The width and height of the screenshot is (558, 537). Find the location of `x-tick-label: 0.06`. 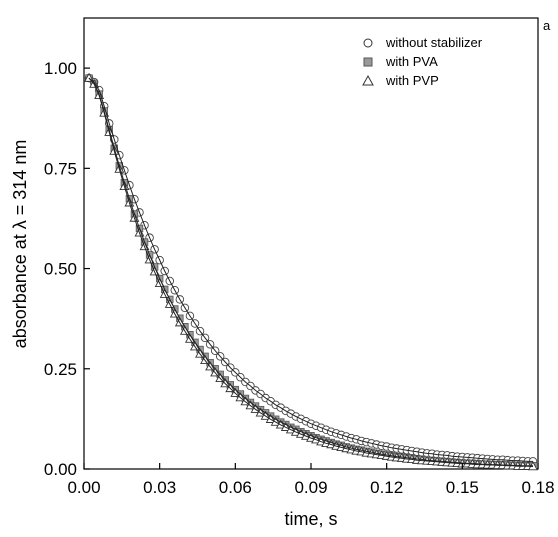

x-tick-label: 0.06 is located at coordinates (235, 487).